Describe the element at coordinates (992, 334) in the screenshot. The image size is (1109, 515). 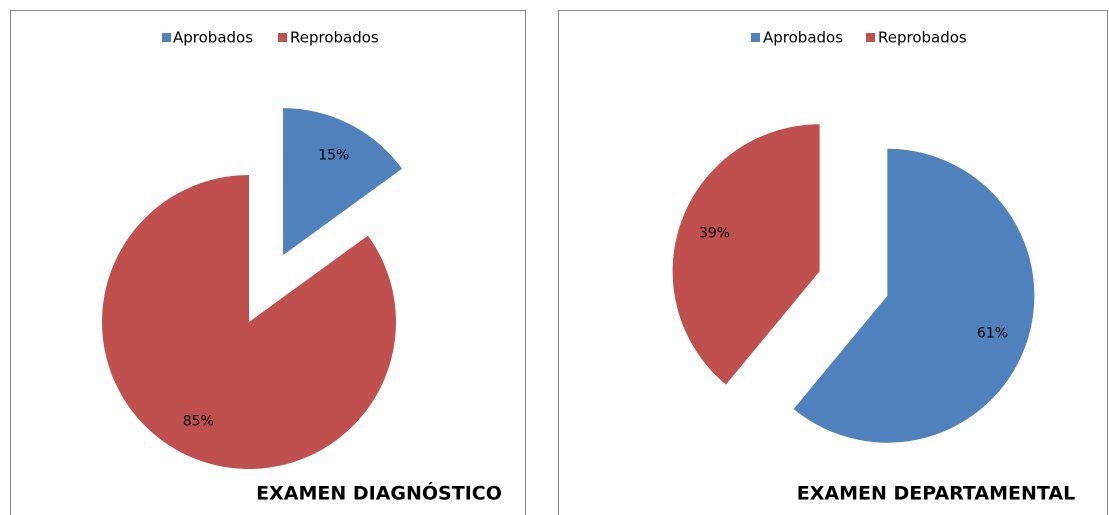
I see `value-label: 61%` at that location.